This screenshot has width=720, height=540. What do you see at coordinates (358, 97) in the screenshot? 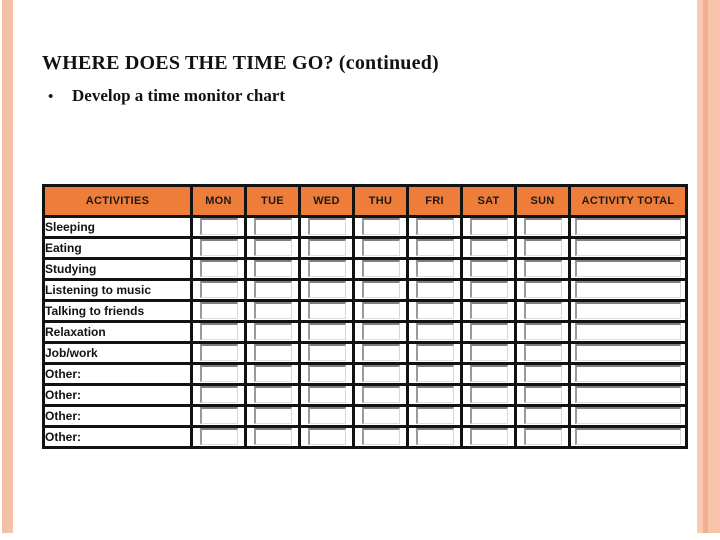
I see `bullet-line: • Develop a time monitor chart` at bounding box center [358, 97].